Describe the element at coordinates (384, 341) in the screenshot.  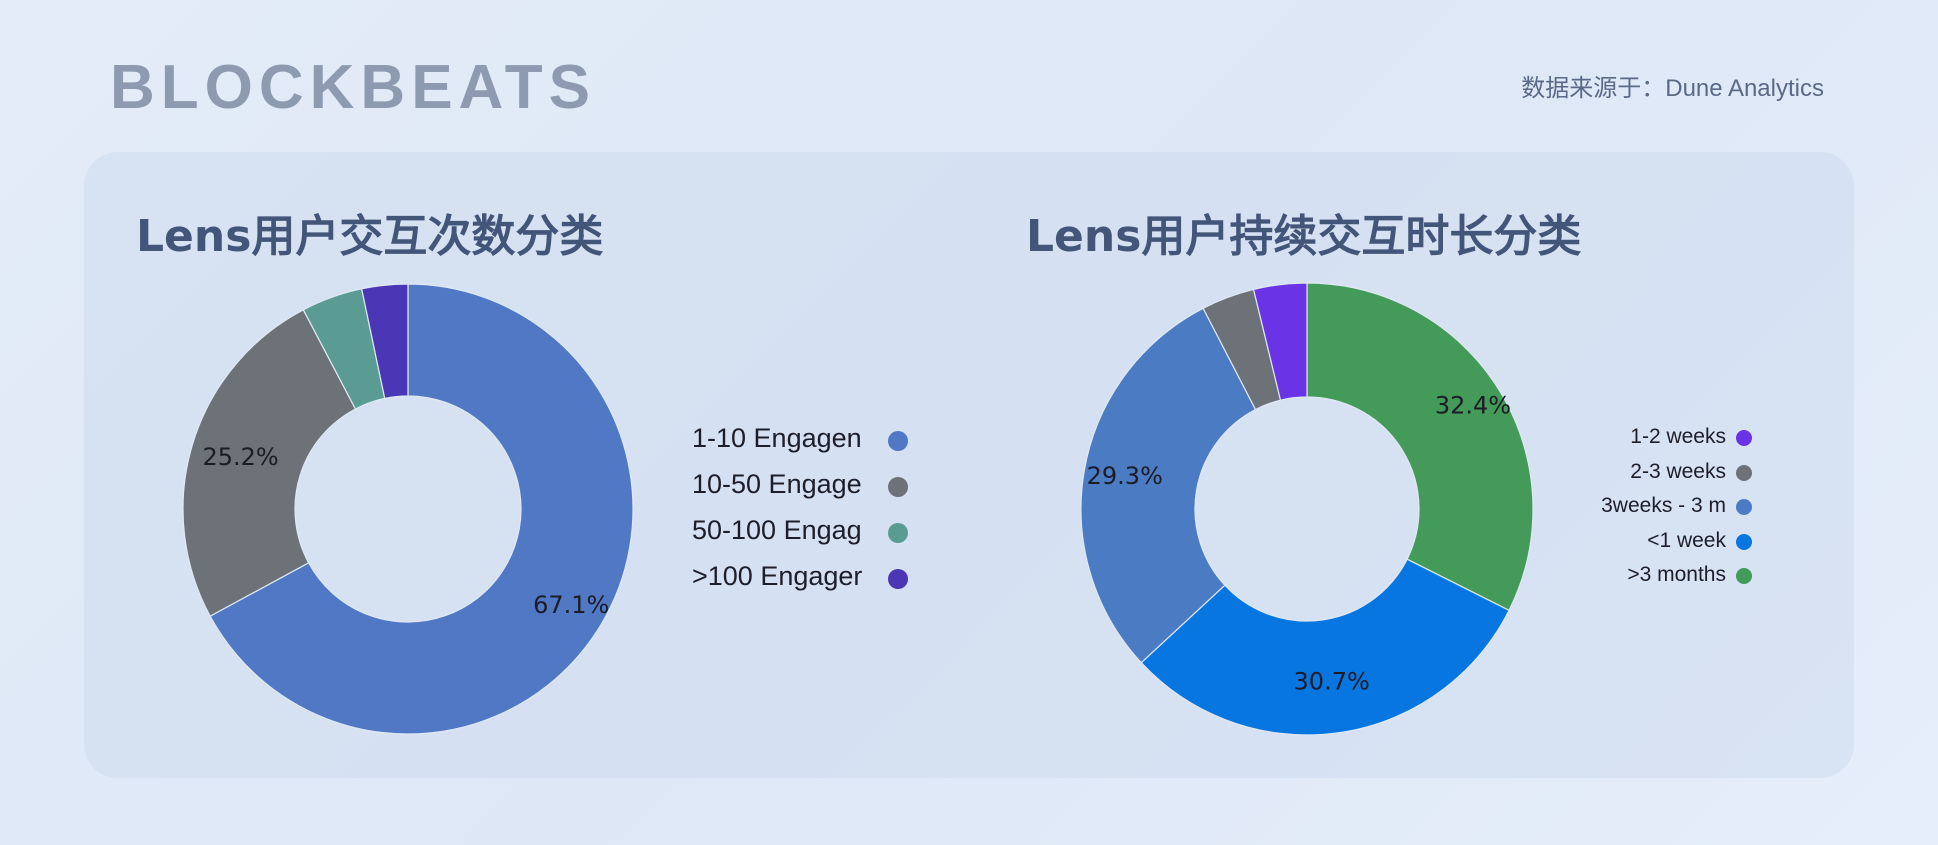
I see `slice-100-engager` at that location.